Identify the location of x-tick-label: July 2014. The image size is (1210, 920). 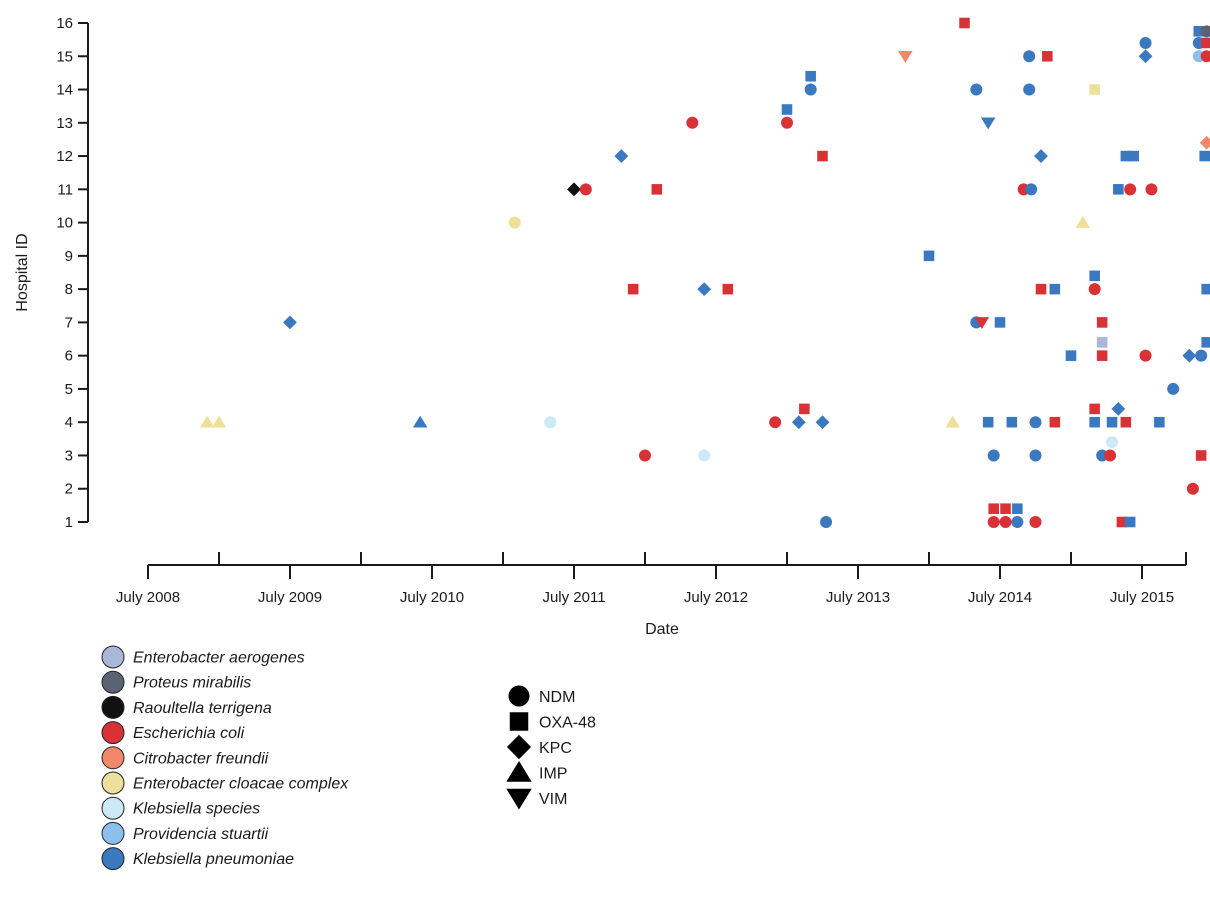
(1000, 597).